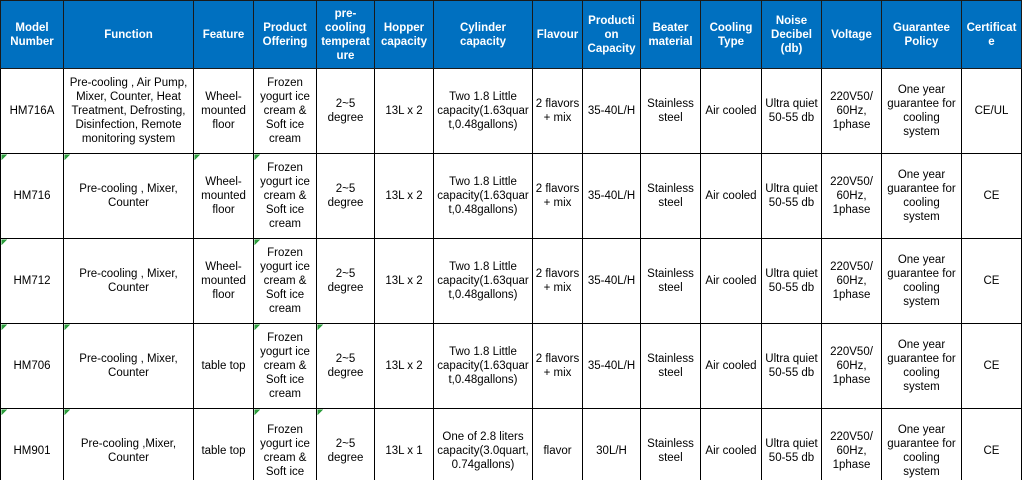 The image size is (1025, 480). Describe the element at coordinates (557, 444) in the screenshot. I see `table-cell: flavor` at that location.